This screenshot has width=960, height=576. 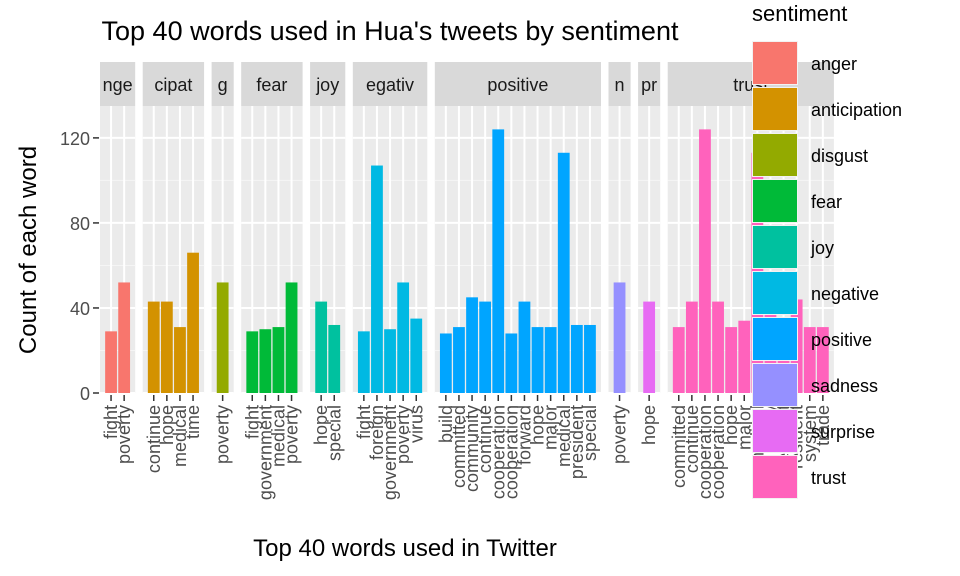 I want to click on legend-label: positive, so click(x=841, y=340).